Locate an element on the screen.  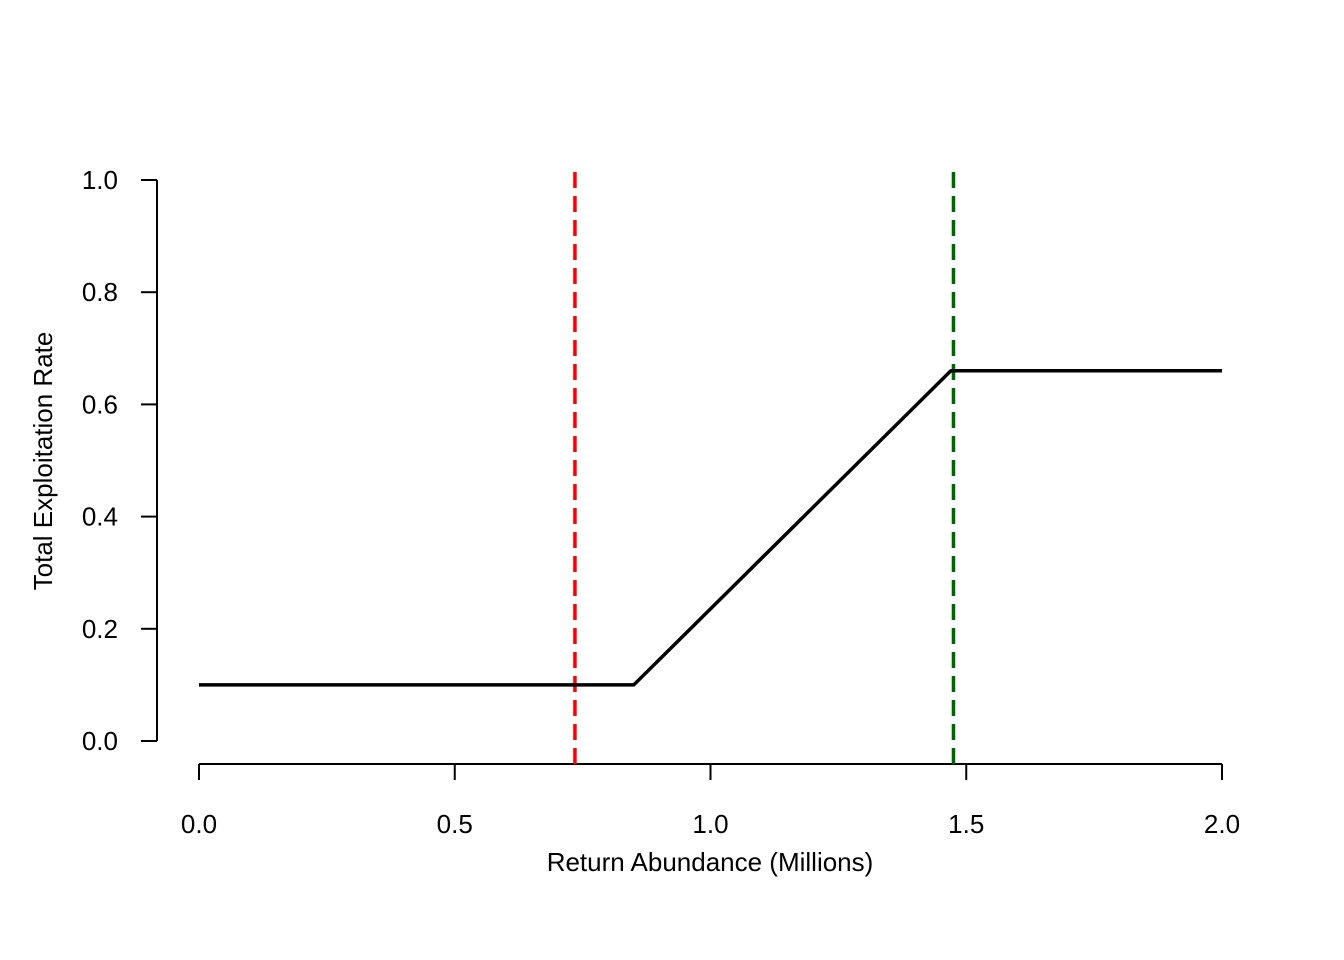
y-axis: 0.0 0.2 0.4 0.6 0.8 1.0 is located at coordinates (120, 460).